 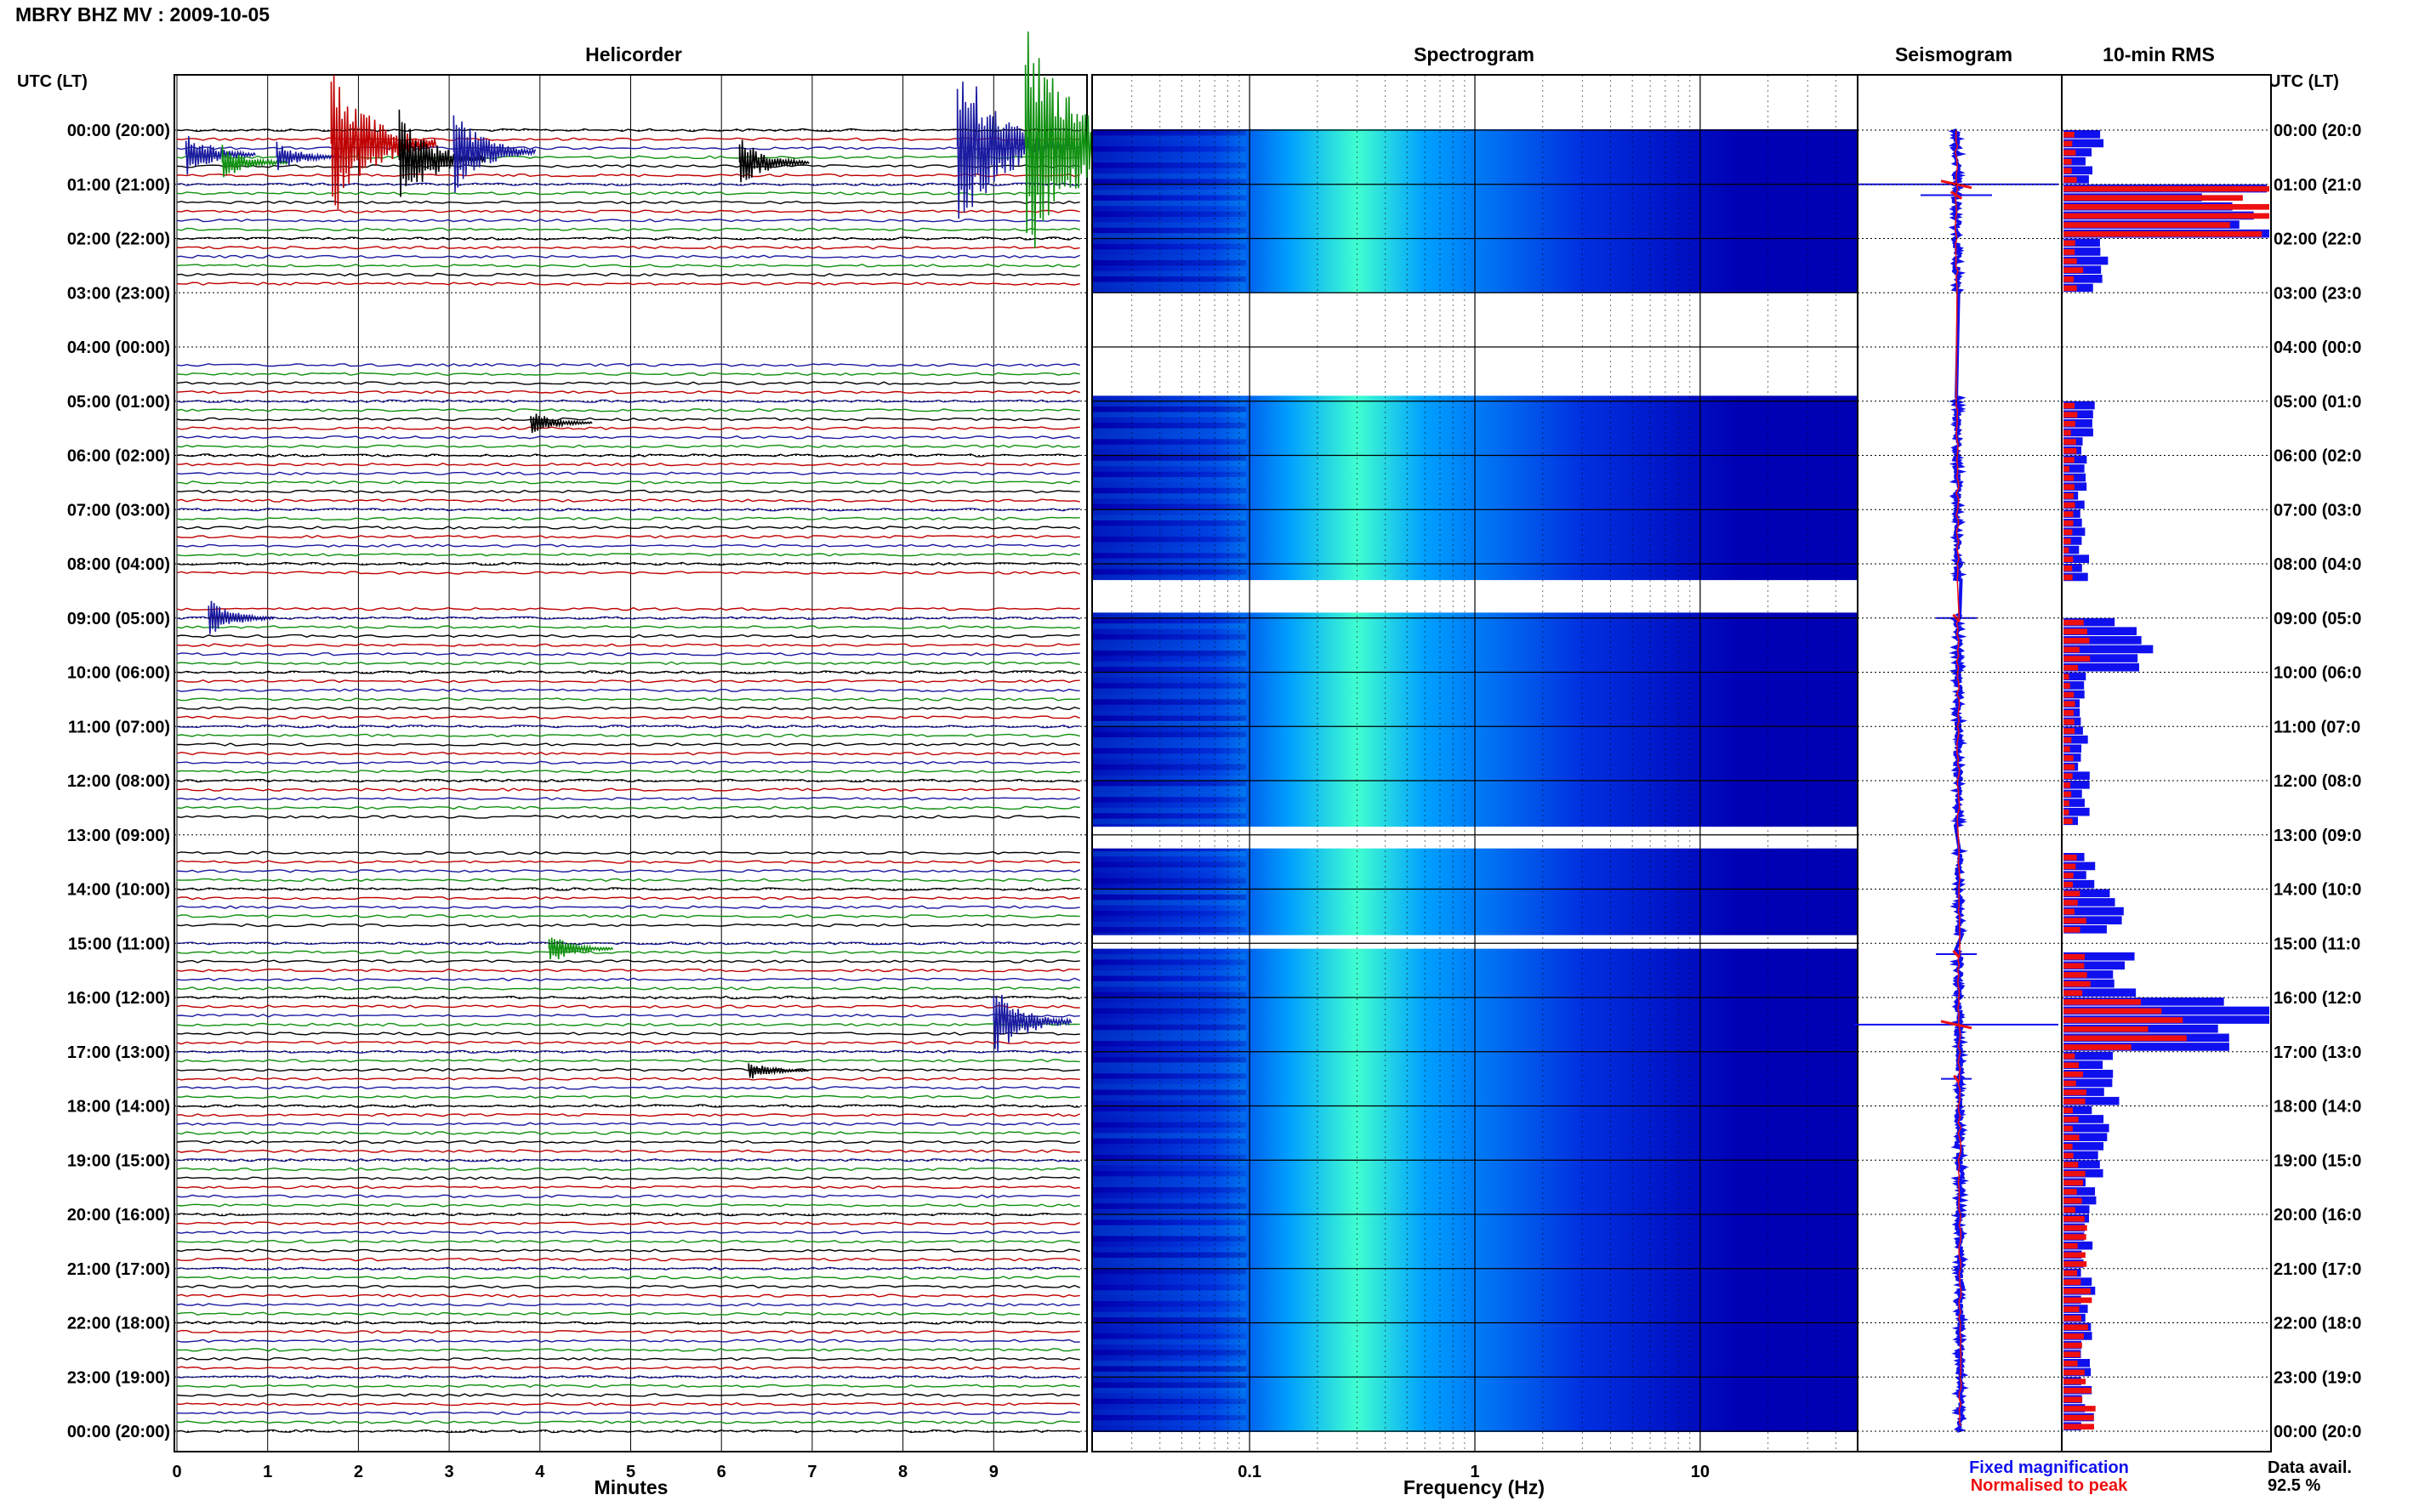 I want to click on helicorder-tick-label: 0, so click(x=176, y=1472).